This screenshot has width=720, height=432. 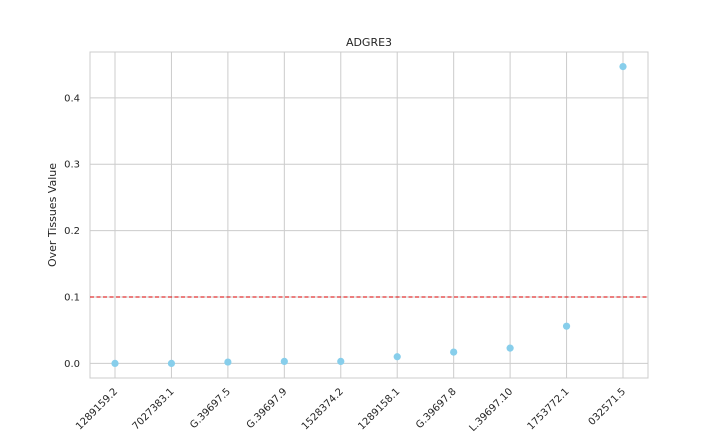 What do you see at coordinates (267, 408) in the screenshot?
I see `x-tick-label: G.39697.9` at bounding box center [267, 408].